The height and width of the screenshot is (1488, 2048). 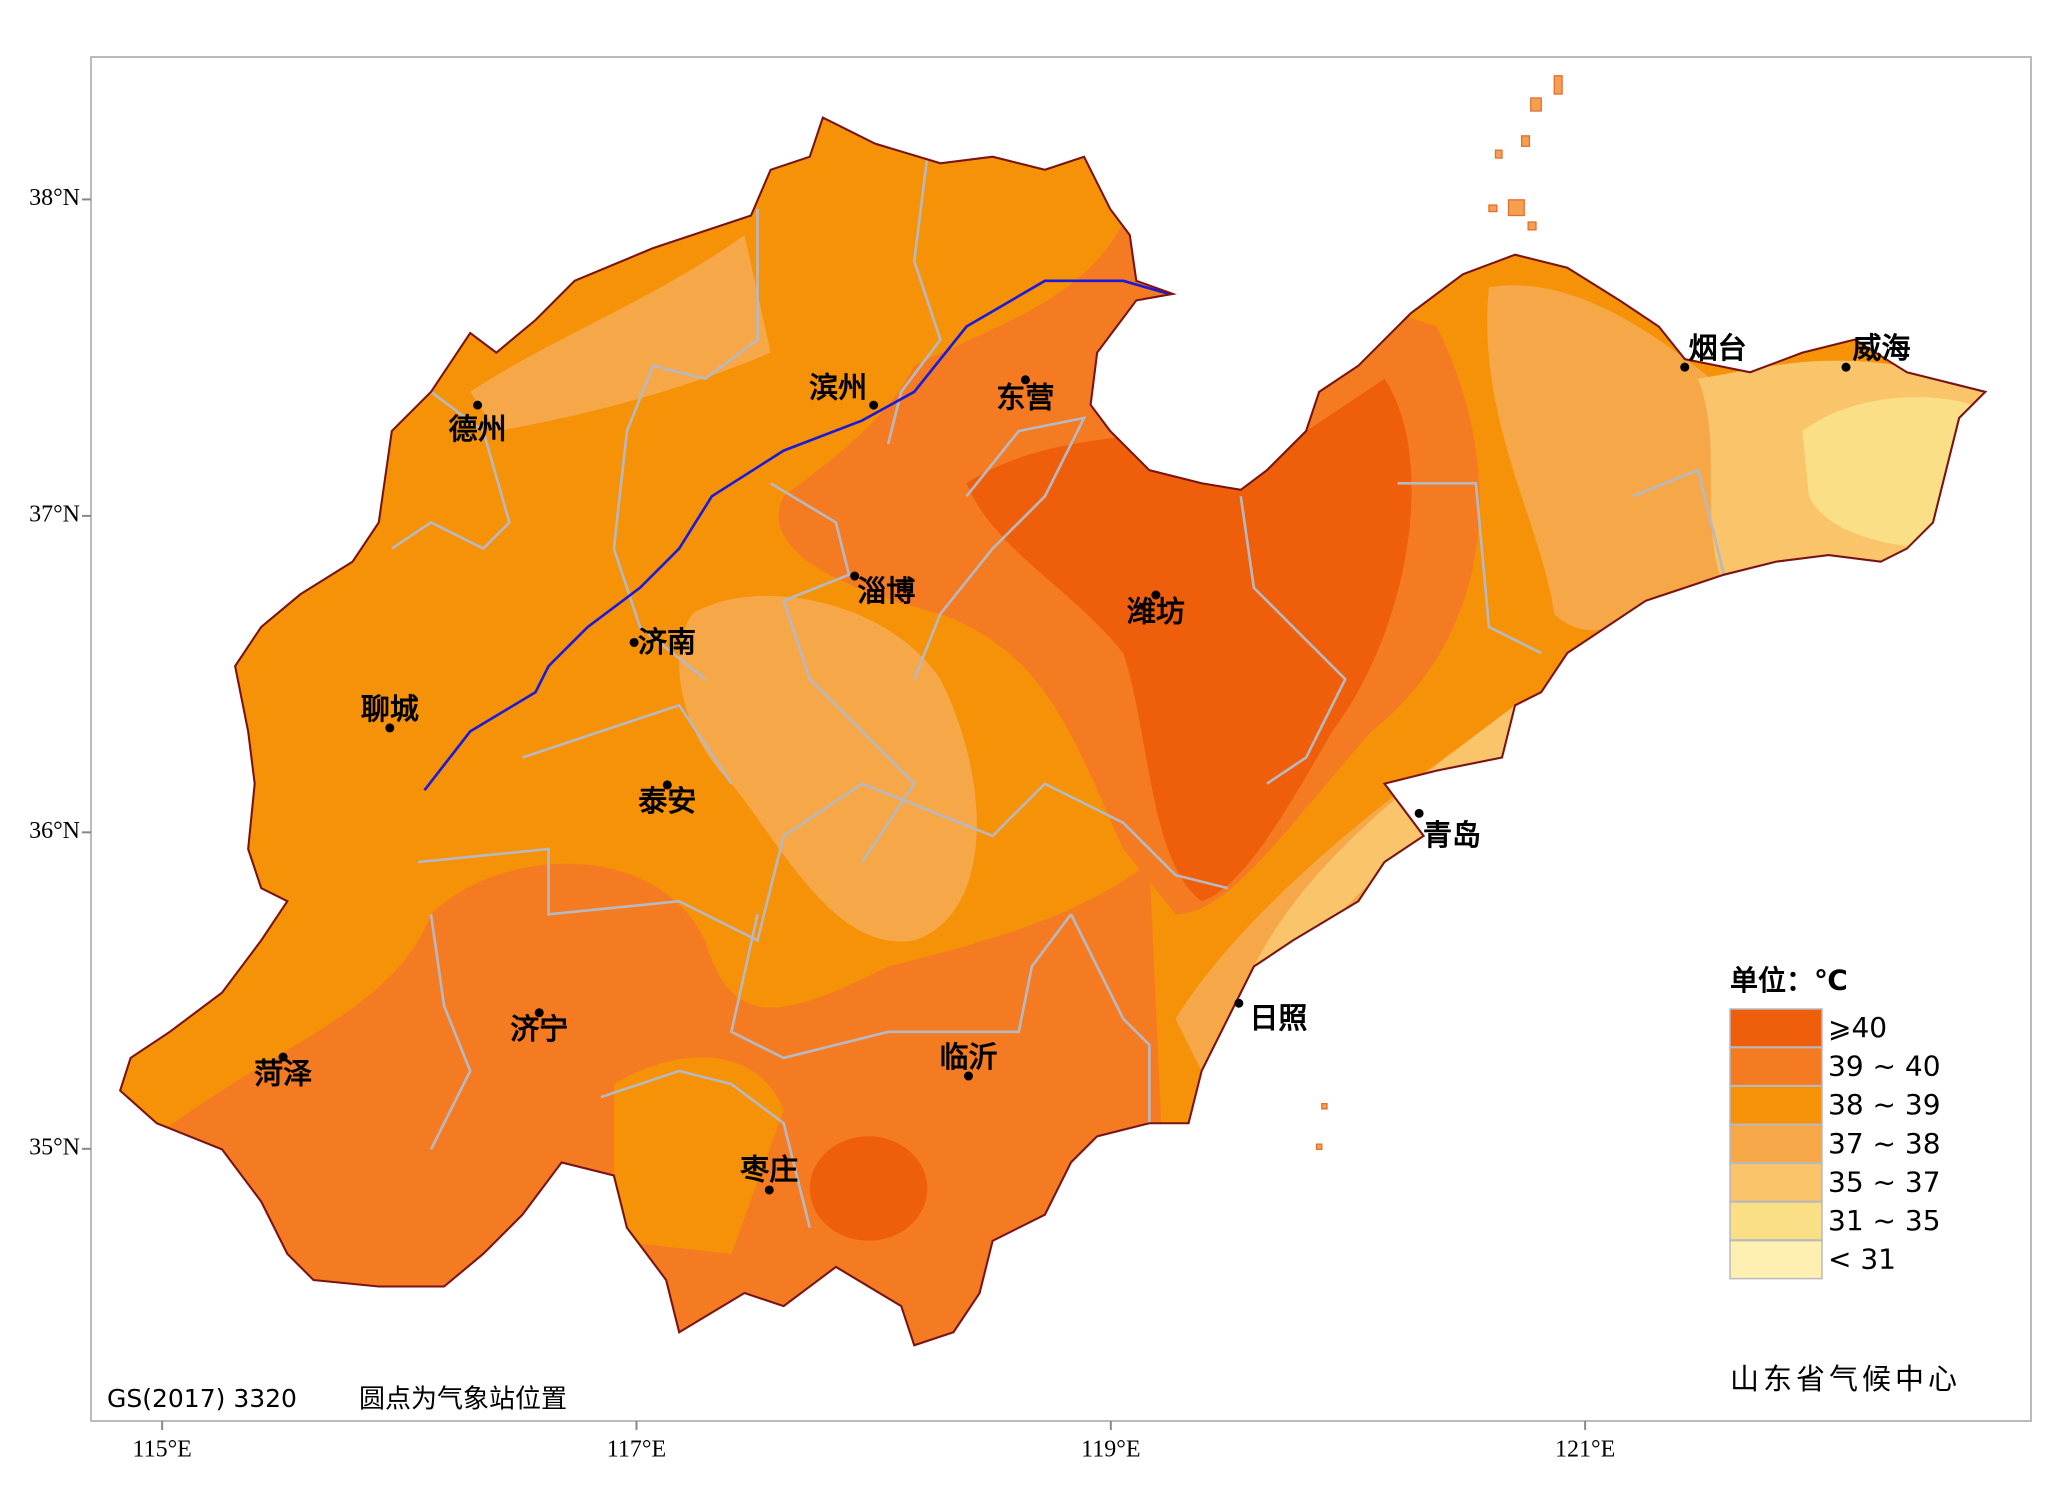 What do you see at coordinates (478, 429) in the screenshot?
I see `station-label: 德州` at bounding box center [478, 429].